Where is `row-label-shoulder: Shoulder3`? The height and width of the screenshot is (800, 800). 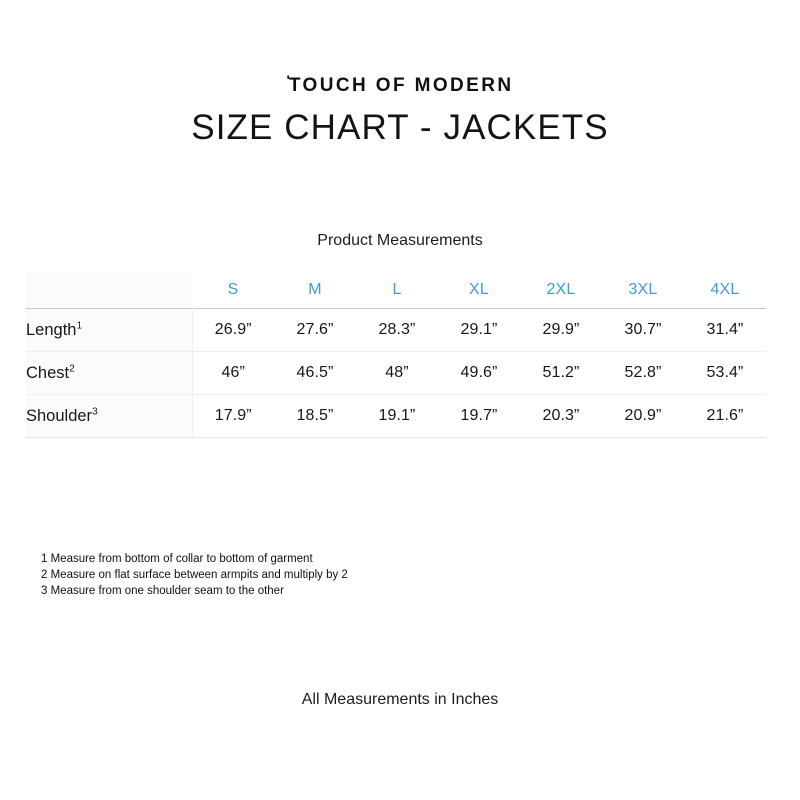
row-label-shoulder: Shoulder3 is located at coordinates (109, 416).